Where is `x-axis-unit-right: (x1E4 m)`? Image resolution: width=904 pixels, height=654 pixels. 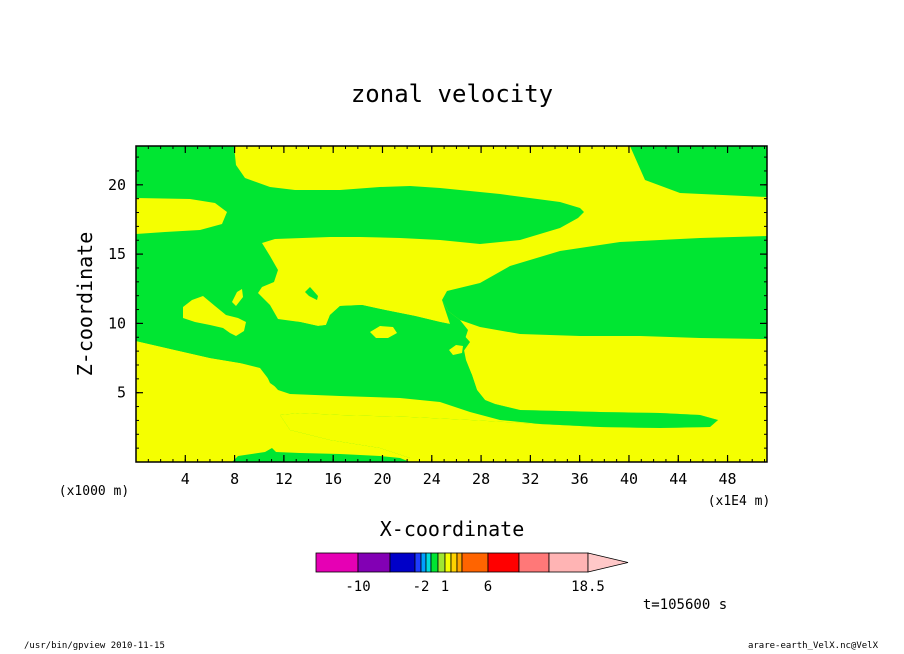 x-axis-unit-right: (x1E4 m) is located at coordinates (739, 501).